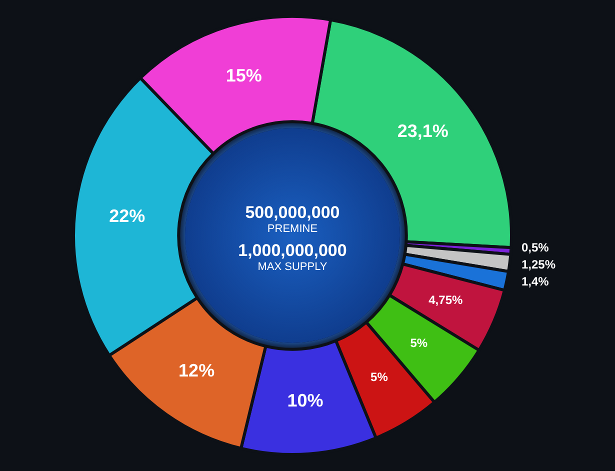  Describe the element at coordinates (292, 213) in the screenshot. I see `text: 500,000,000` at that location.